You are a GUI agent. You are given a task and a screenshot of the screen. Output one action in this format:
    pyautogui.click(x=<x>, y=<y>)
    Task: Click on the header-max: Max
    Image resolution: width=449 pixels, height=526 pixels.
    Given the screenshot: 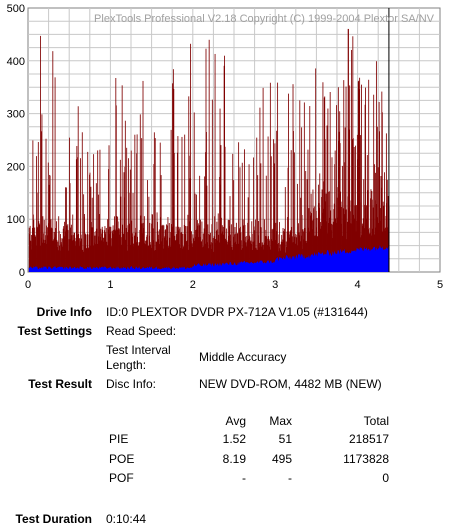 What is the action you would take?
    pyautogui.click(x=269, y=421)
    